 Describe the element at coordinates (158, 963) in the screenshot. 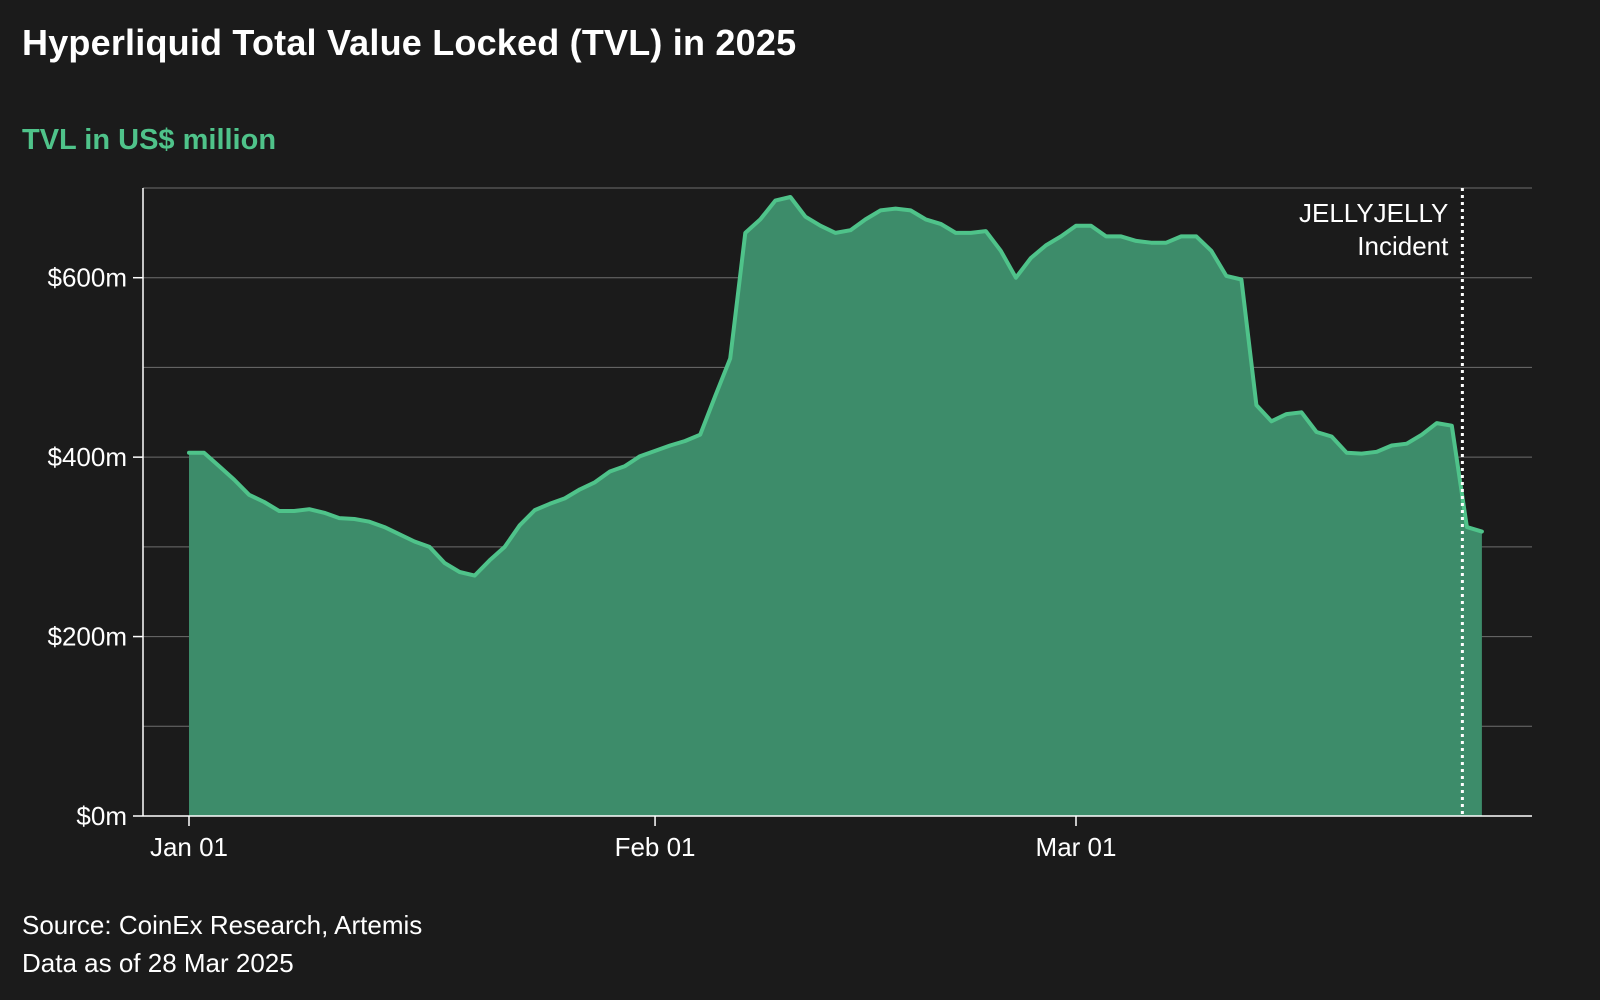

I see `data-date-note: Data as of 28 Mar 2025` at that location.